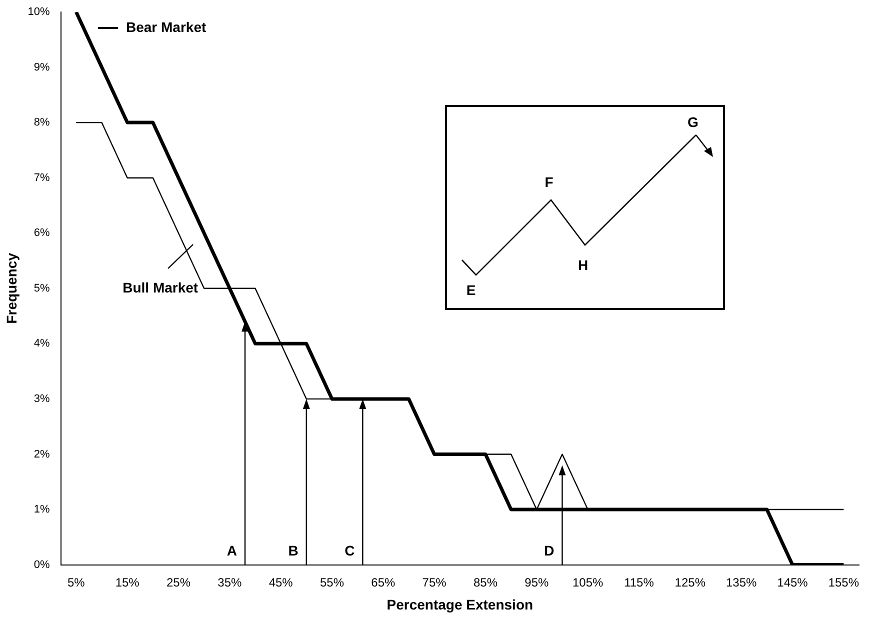 The width and height of the screenshot is (873, 618). I want to click on annotation: C, so click(349, 550).